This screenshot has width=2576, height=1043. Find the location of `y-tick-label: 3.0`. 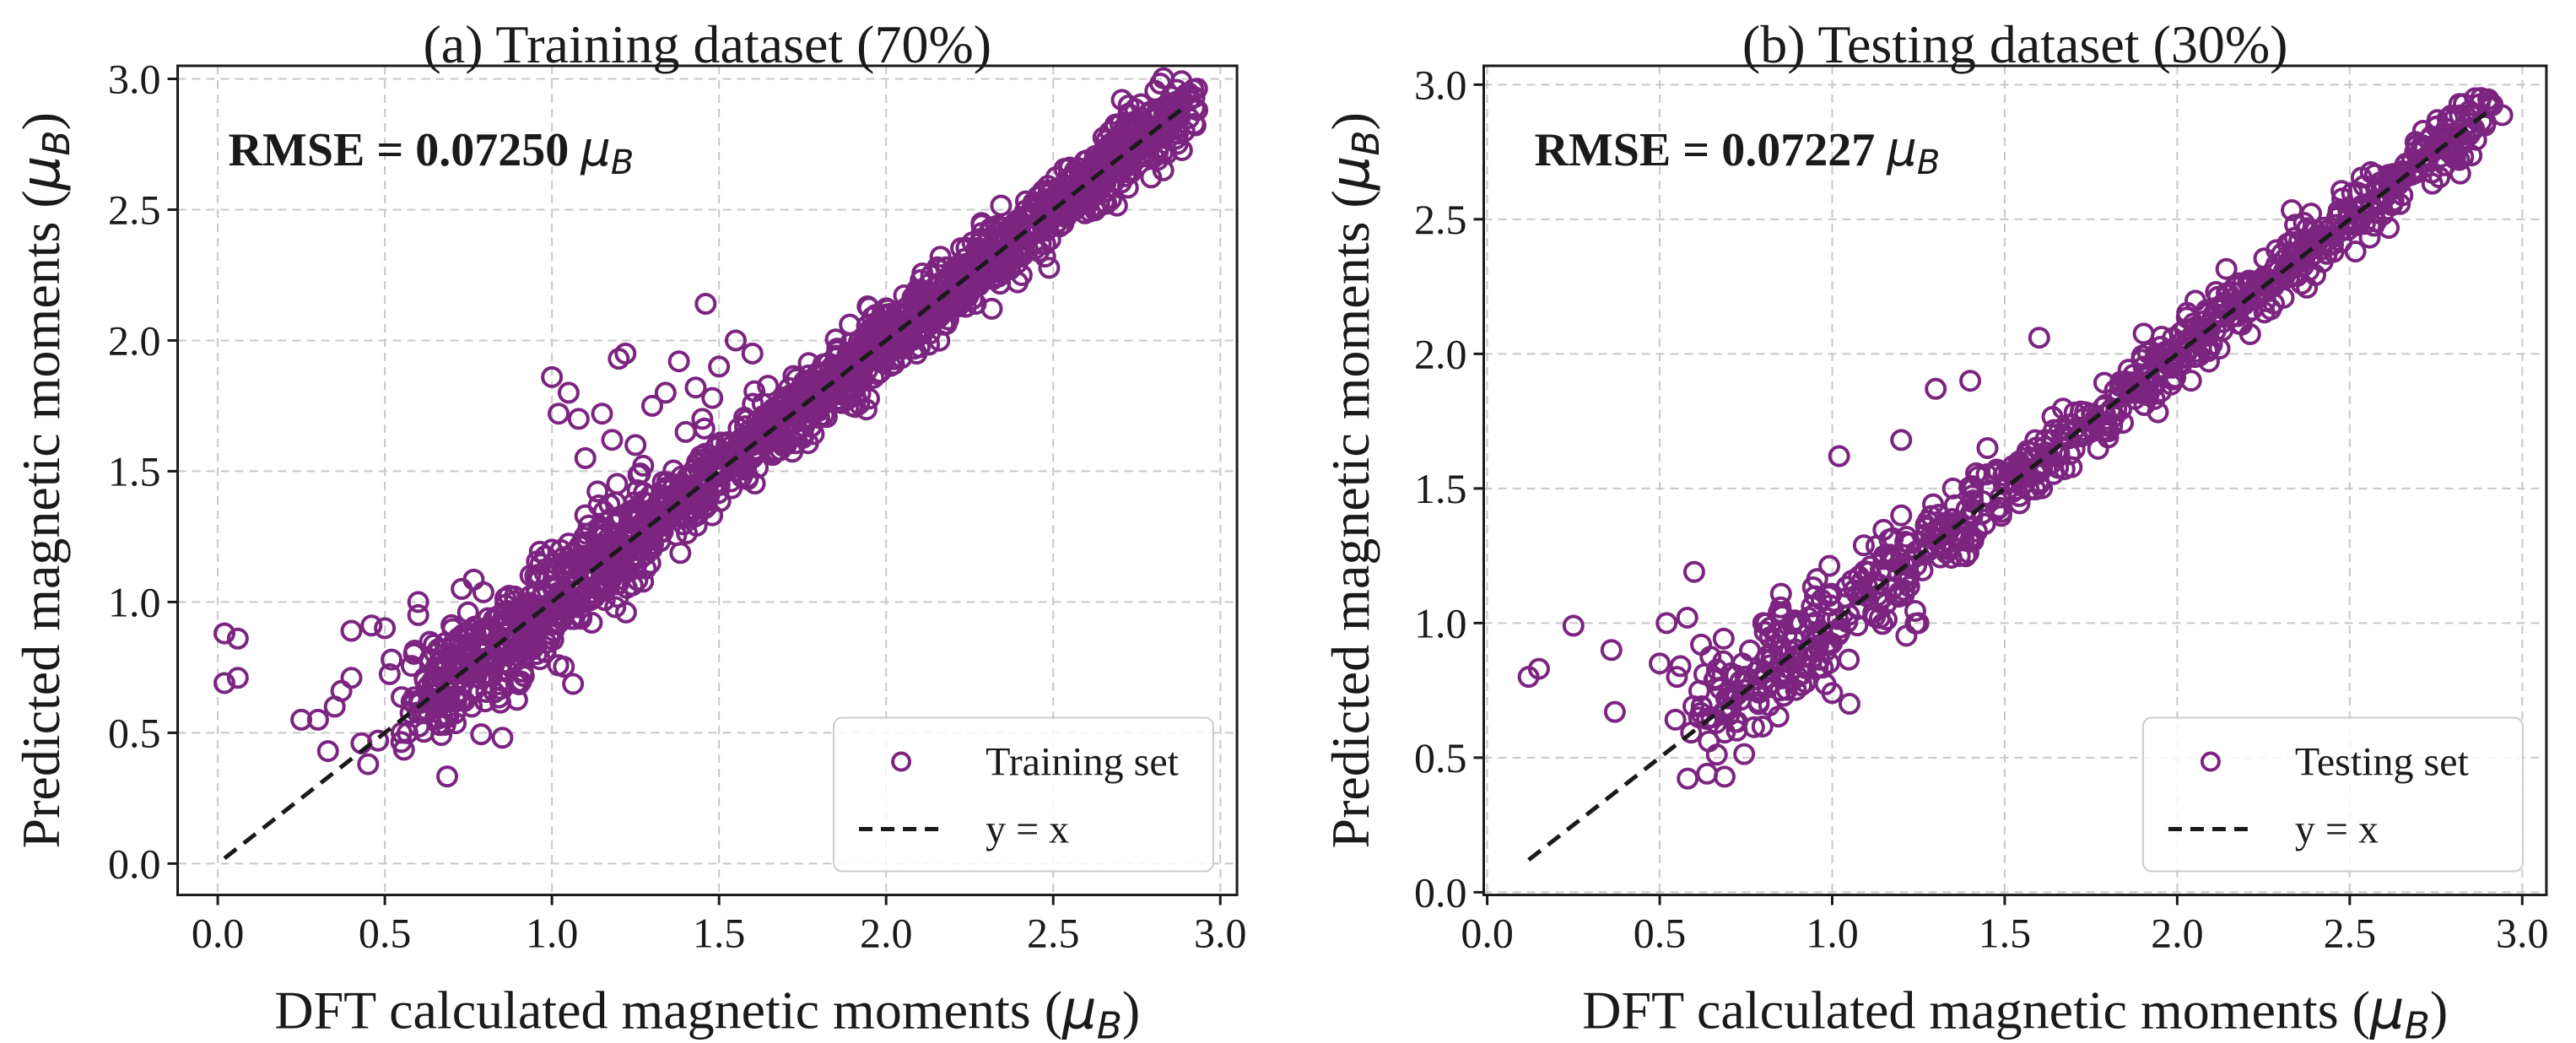

y-tick-label: 3.0 is located at coordinates (134, 78).